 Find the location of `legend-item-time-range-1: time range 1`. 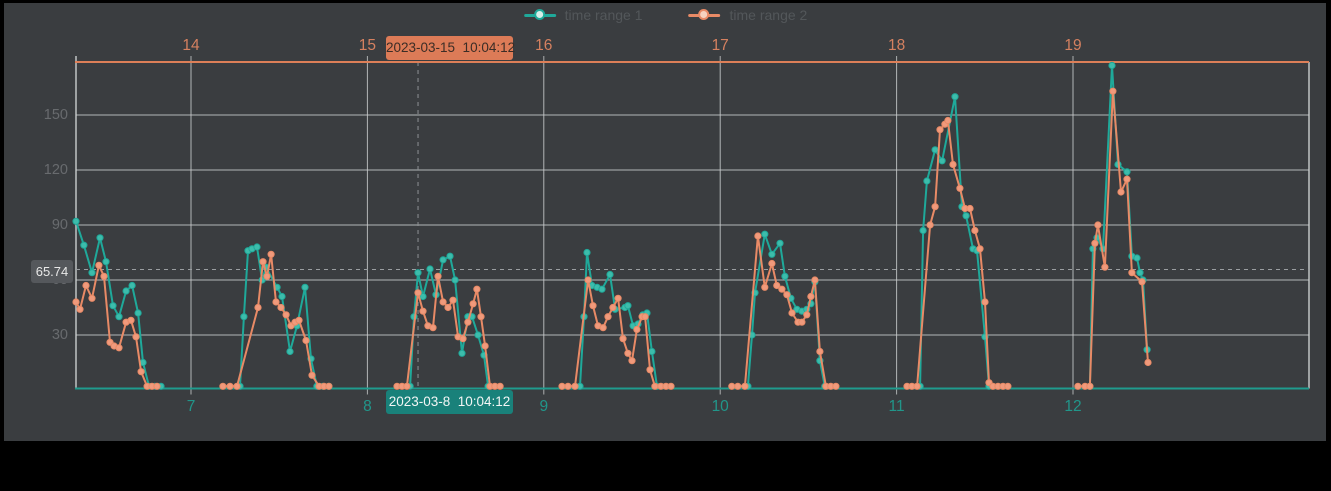

legend-item-time-range-1: time range 1 is located at coordinates (583, 15).